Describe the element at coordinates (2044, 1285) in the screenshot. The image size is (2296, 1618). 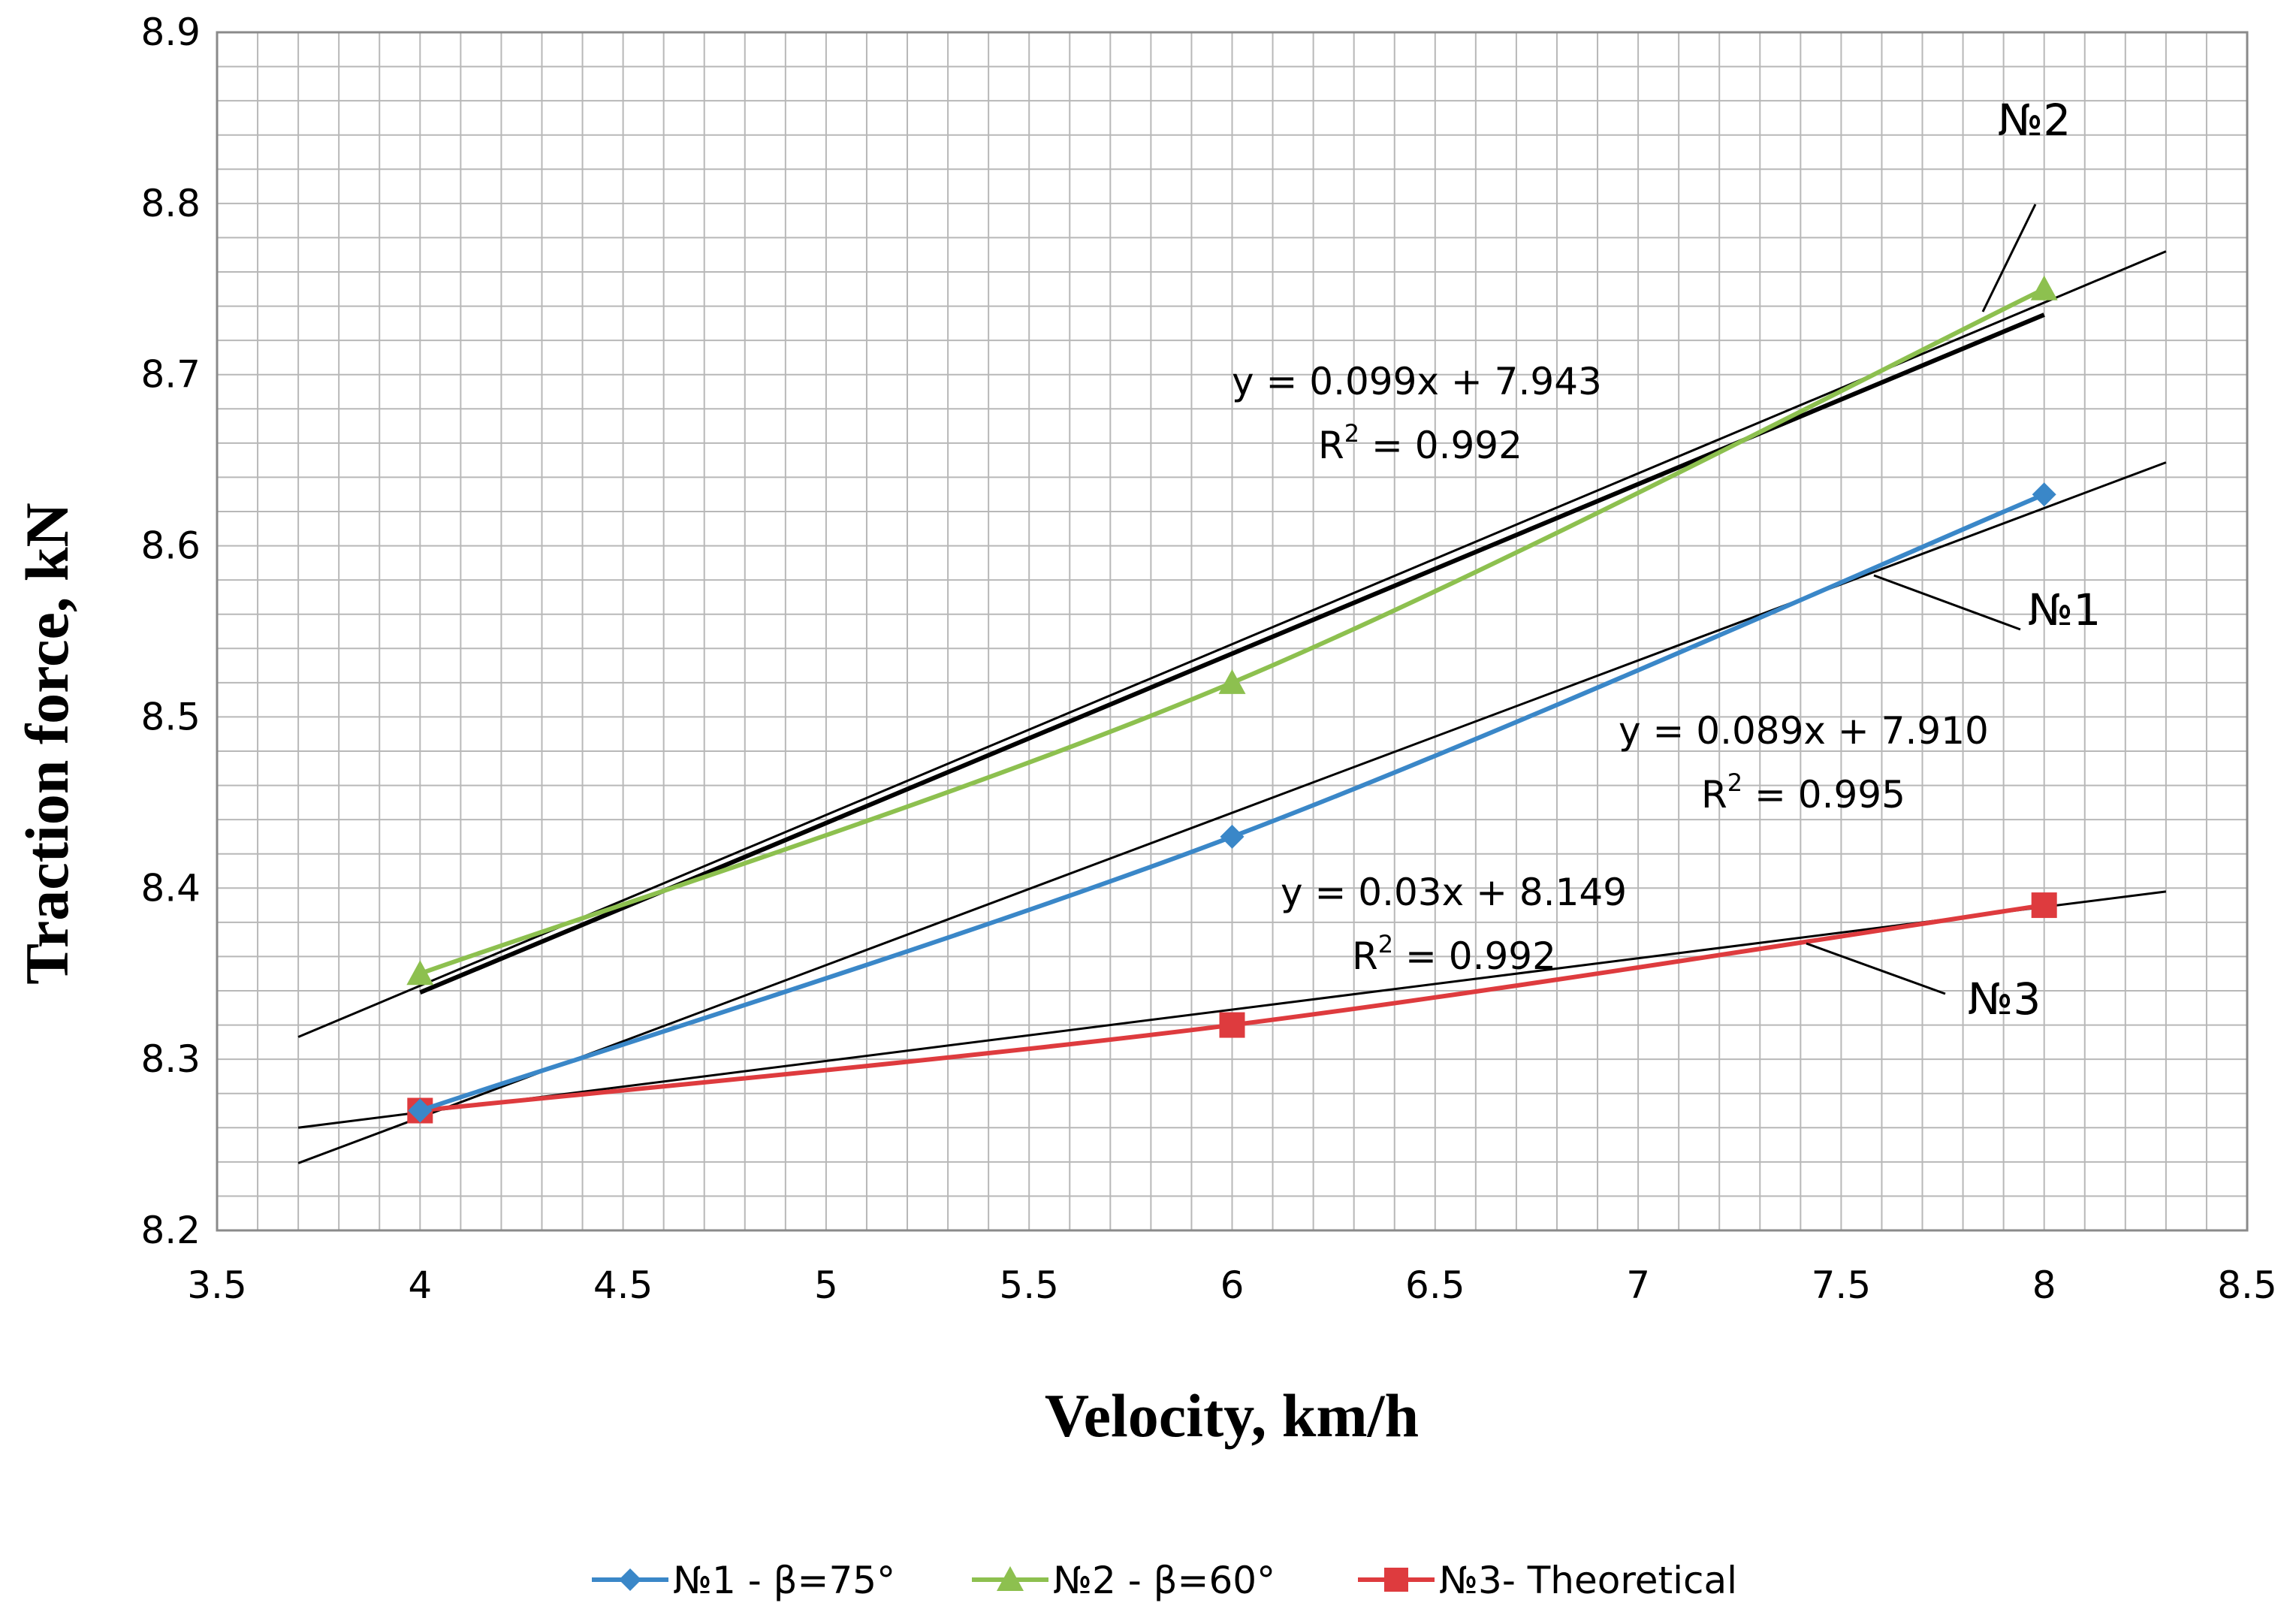
I see `x-tick-label: 8` at that location.